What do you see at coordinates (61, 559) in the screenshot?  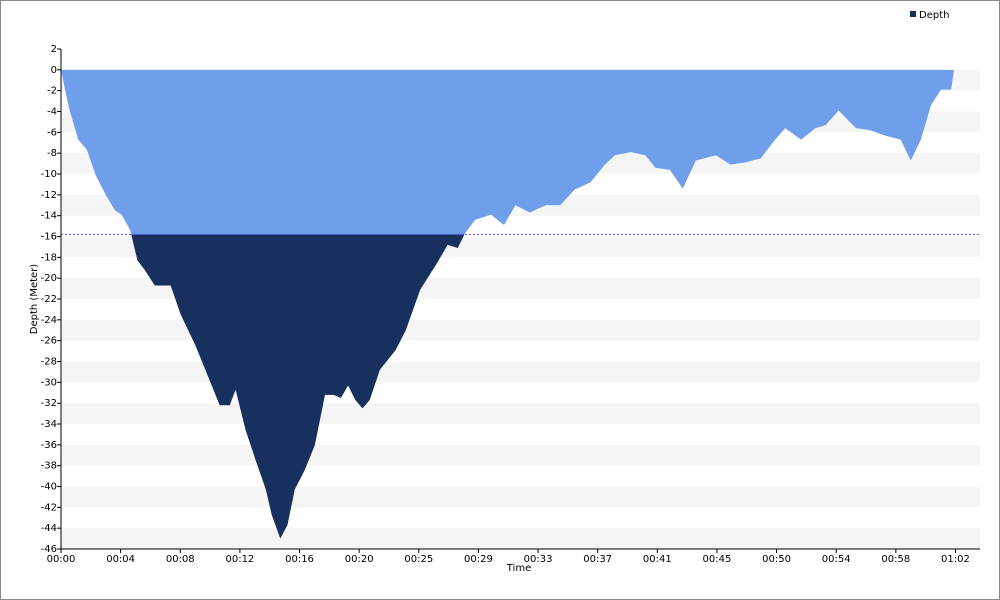 I see `x-tick-label: 00:00` at bounding box center [61, 559].